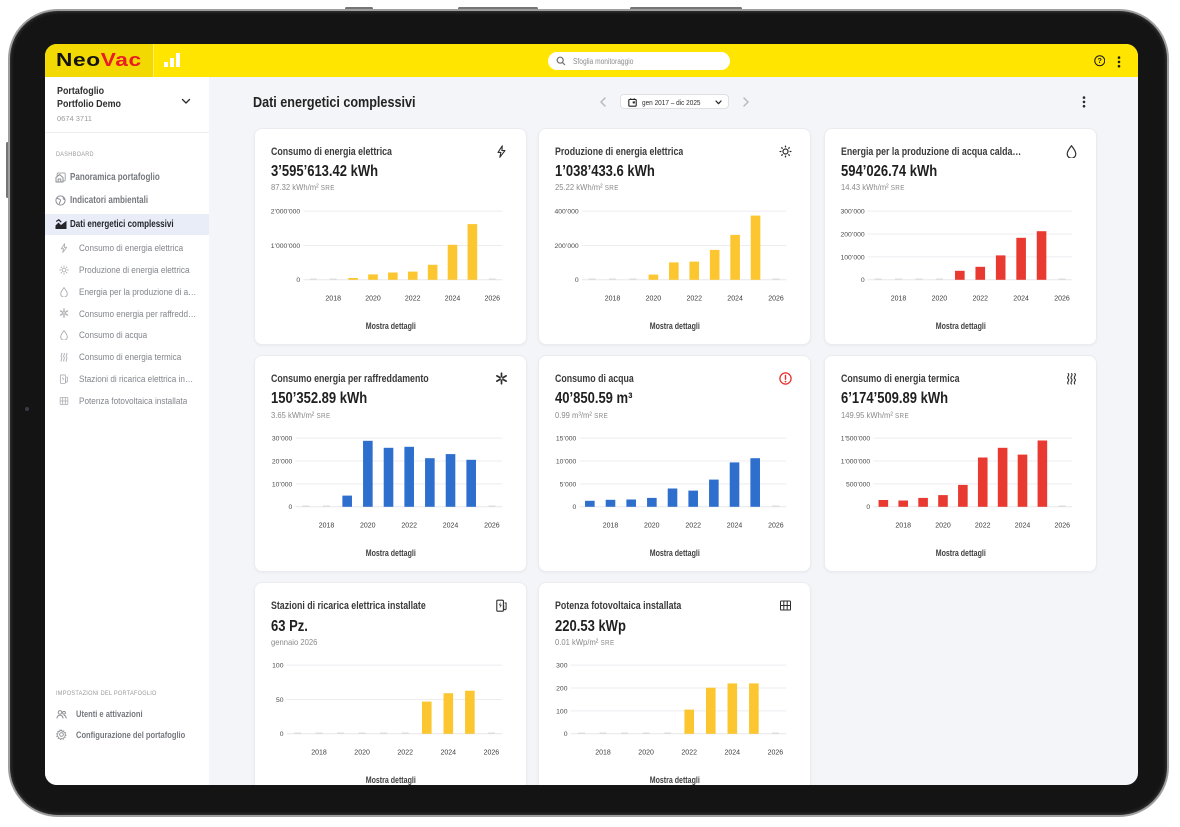  Describe the element at coordinates (562, 666) in the screenshot. I see `svg-text: 300` at that location.